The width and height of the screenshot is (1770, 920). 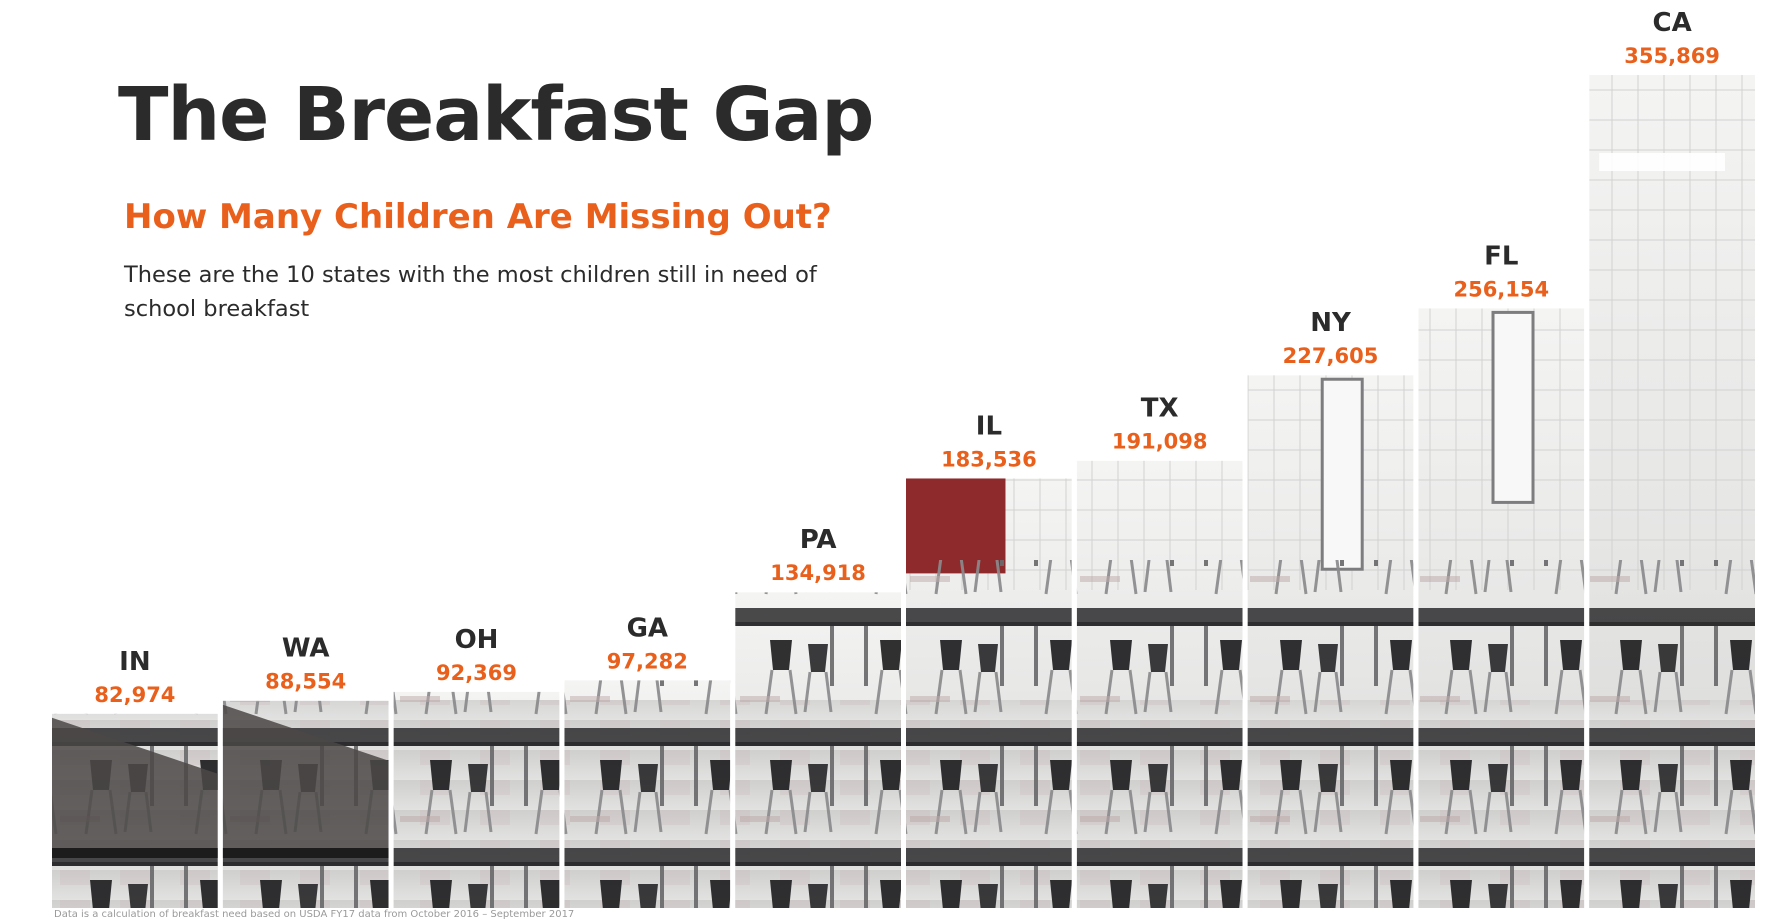 I want to click on state-label-fl: FL, so click(x=1501, y=256).